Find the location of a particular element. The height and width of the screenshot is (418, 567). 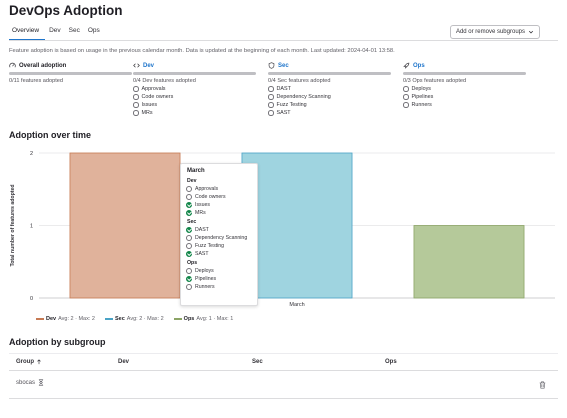

bar-sec is located at coordinates (297, 225).